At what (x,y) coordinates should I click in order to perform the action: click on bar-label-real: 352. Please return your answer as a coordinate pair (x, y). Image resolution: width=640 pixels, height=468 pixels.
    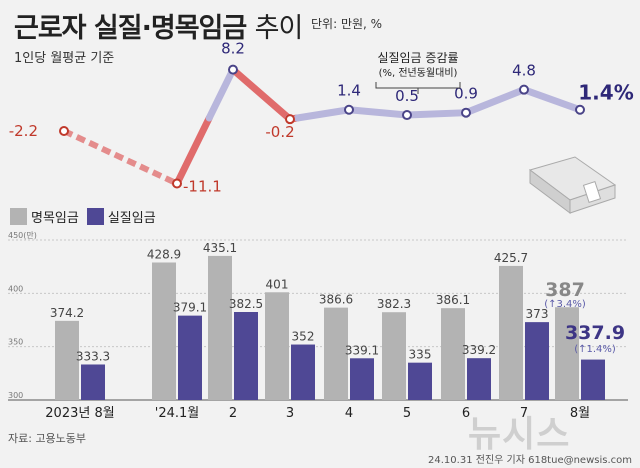
    Looking at the image, I should click on (303, 337).